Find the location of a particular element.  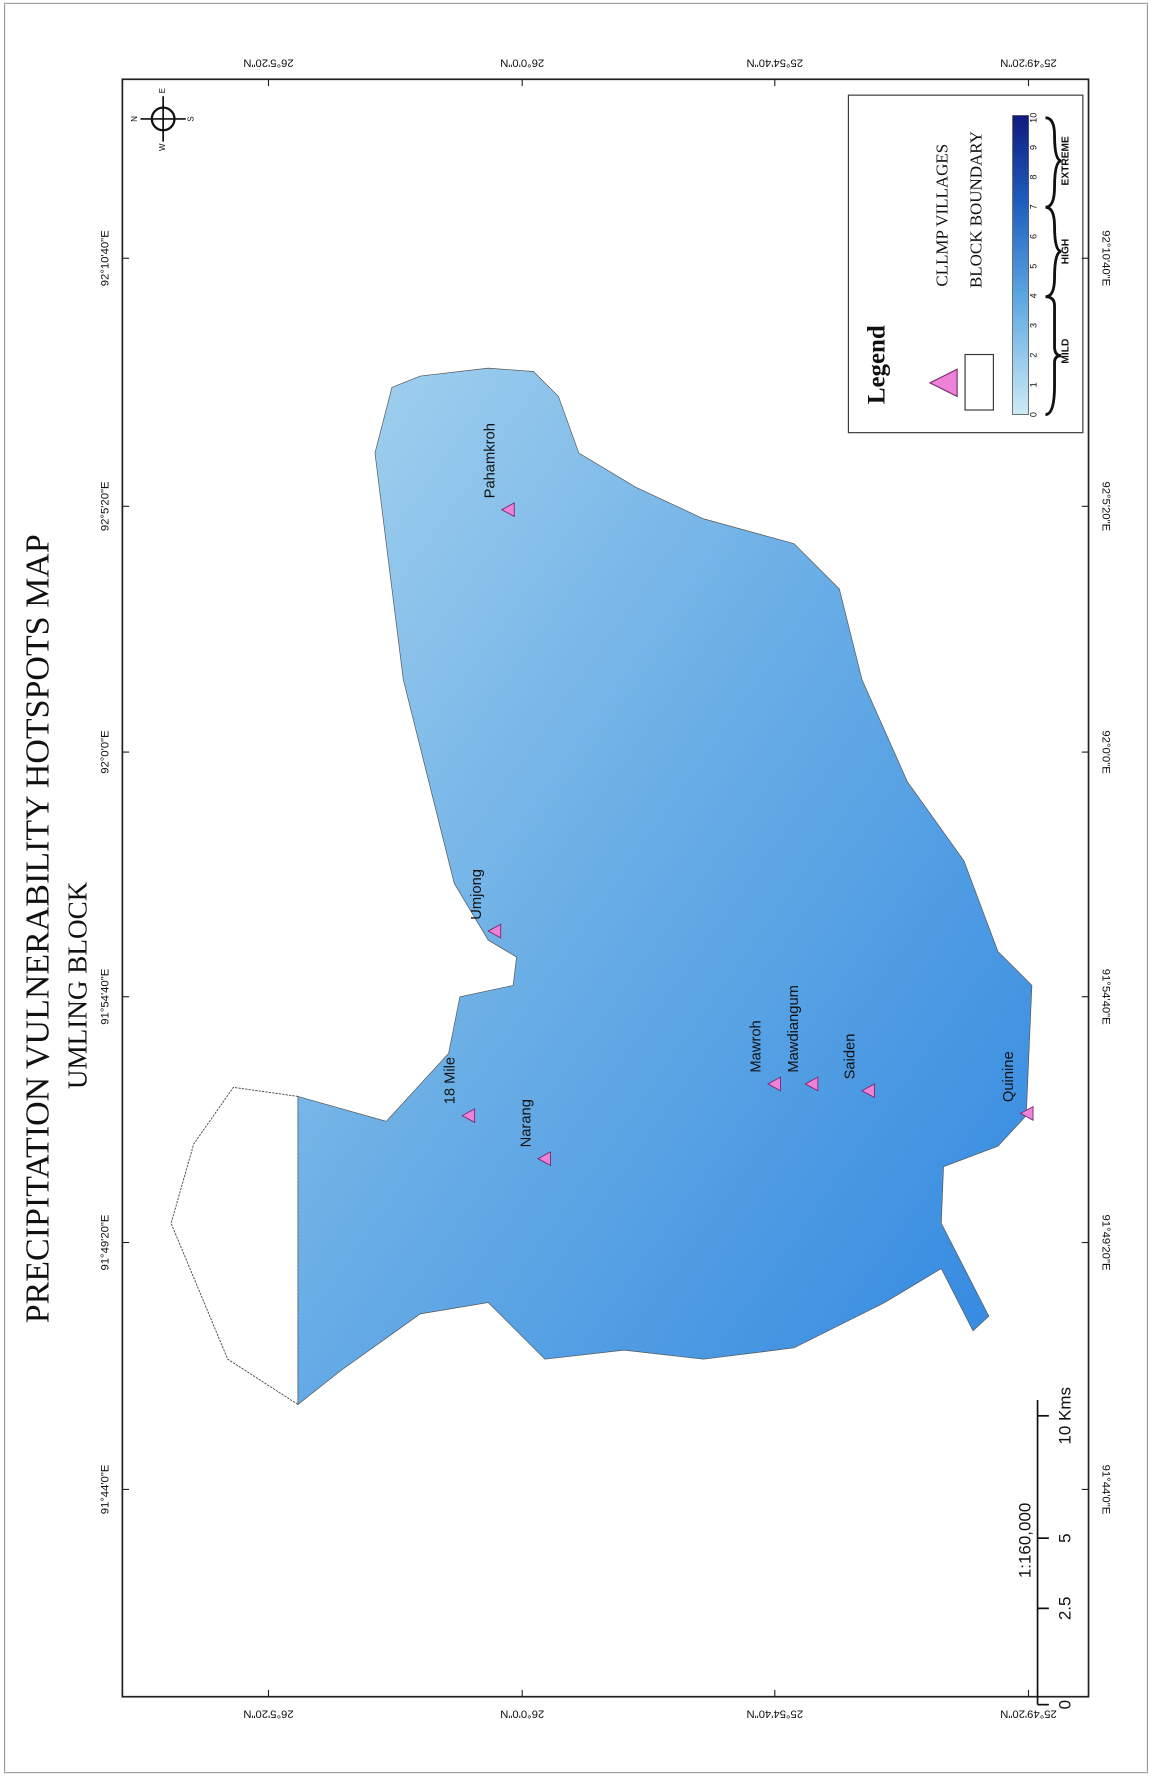

ramp-label: 10 is located at coordinates (1034, 118).